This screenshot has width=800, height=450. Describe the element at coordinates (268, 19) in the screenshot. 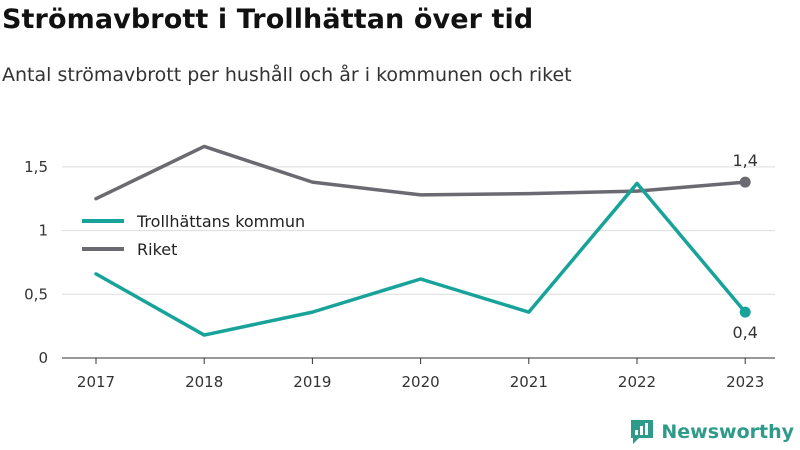

I see `chart-title: Strömavbrott i Trollhättan över tid` at that location.